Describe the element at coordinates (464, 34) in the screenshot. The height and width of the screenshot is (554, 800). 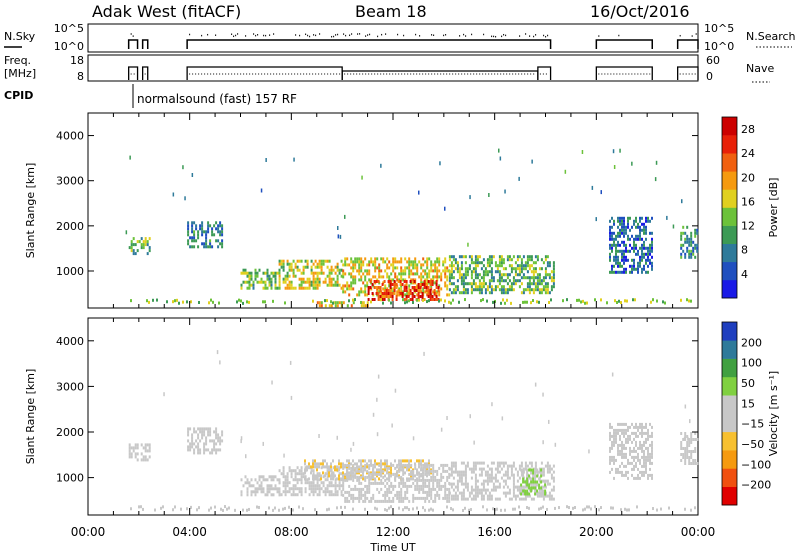
I see `noise-spike` at that location.